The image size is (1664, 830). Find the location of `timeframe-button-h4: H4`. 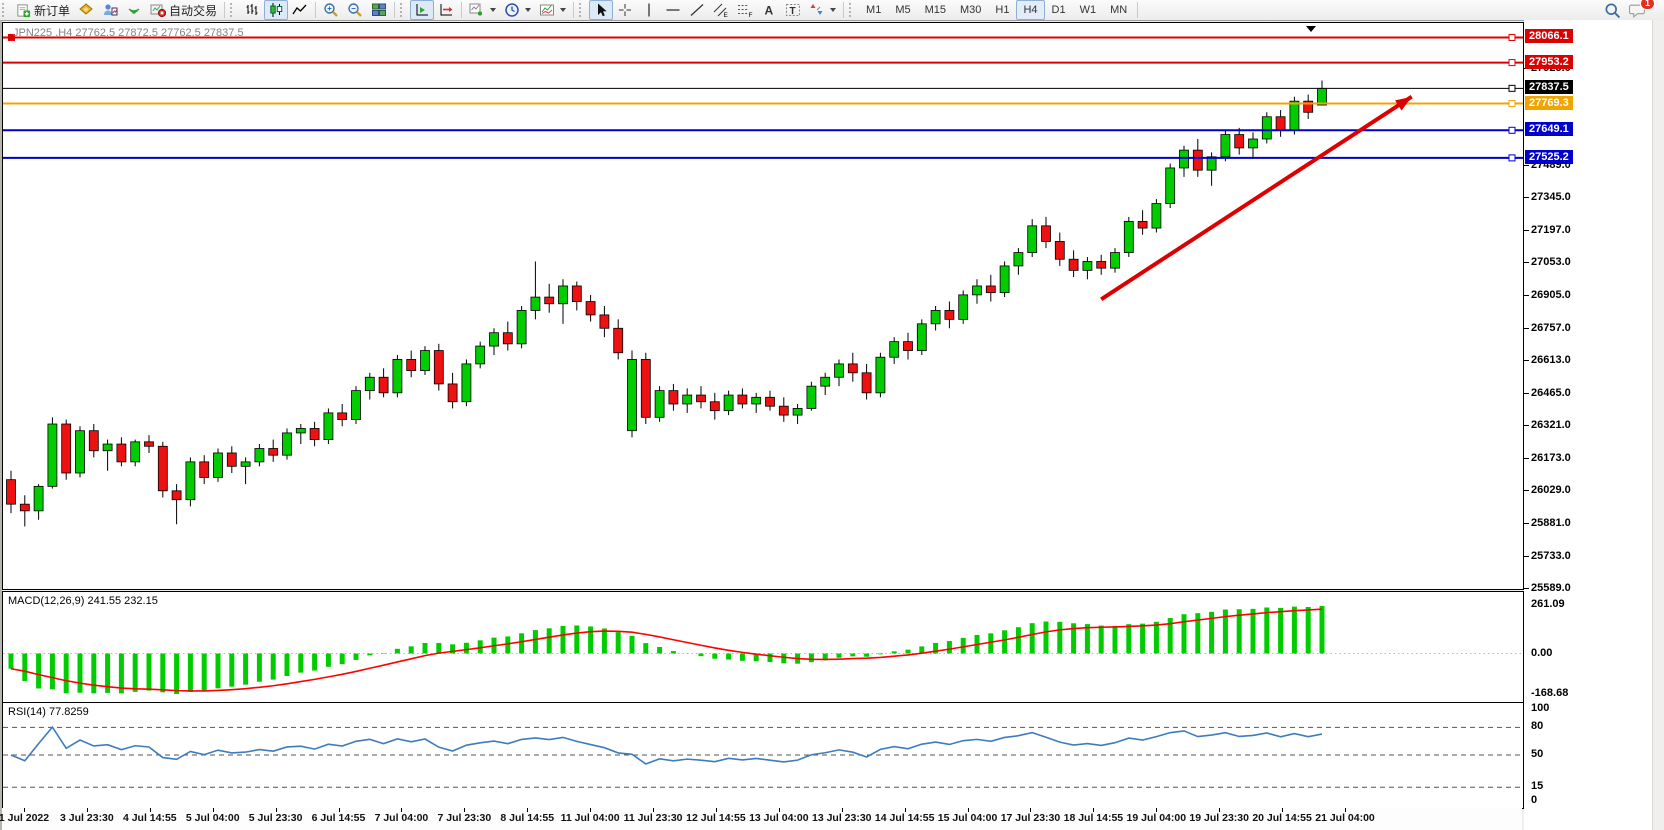

timeframe-button-h4: H4 is located at coordinates (1030, 10).